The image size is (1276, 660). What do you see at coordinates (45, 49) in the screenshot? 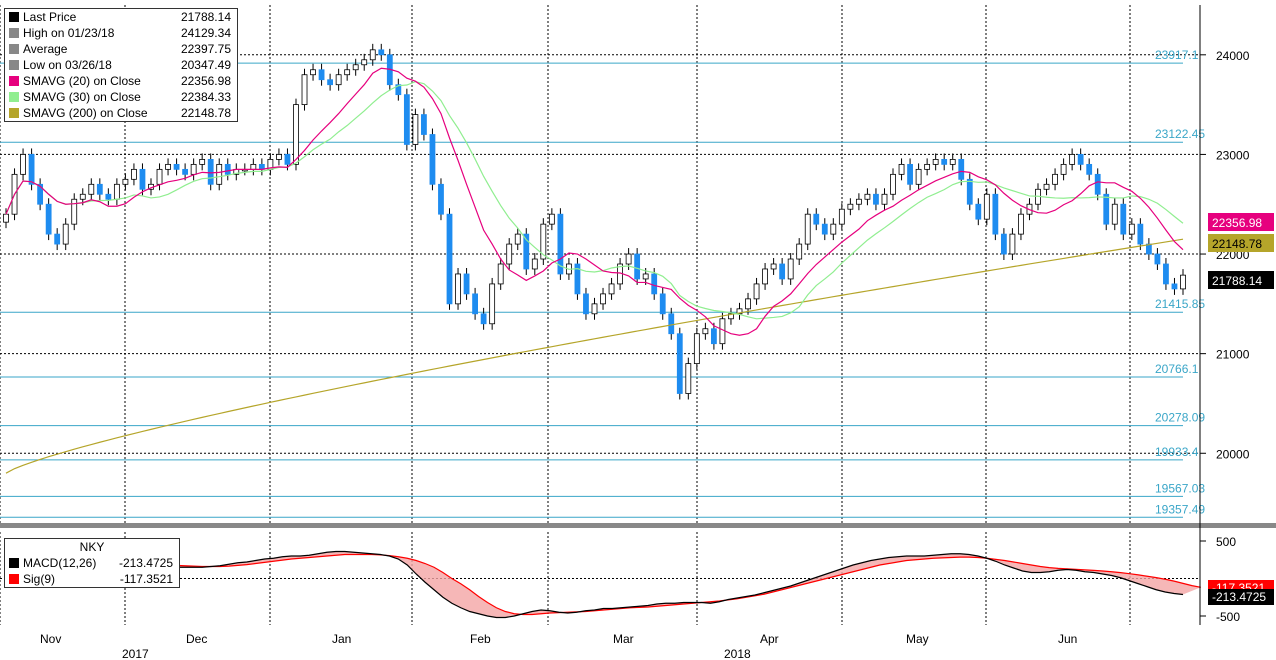
I see `legend-label: Average` at bounding box center [45, 49].